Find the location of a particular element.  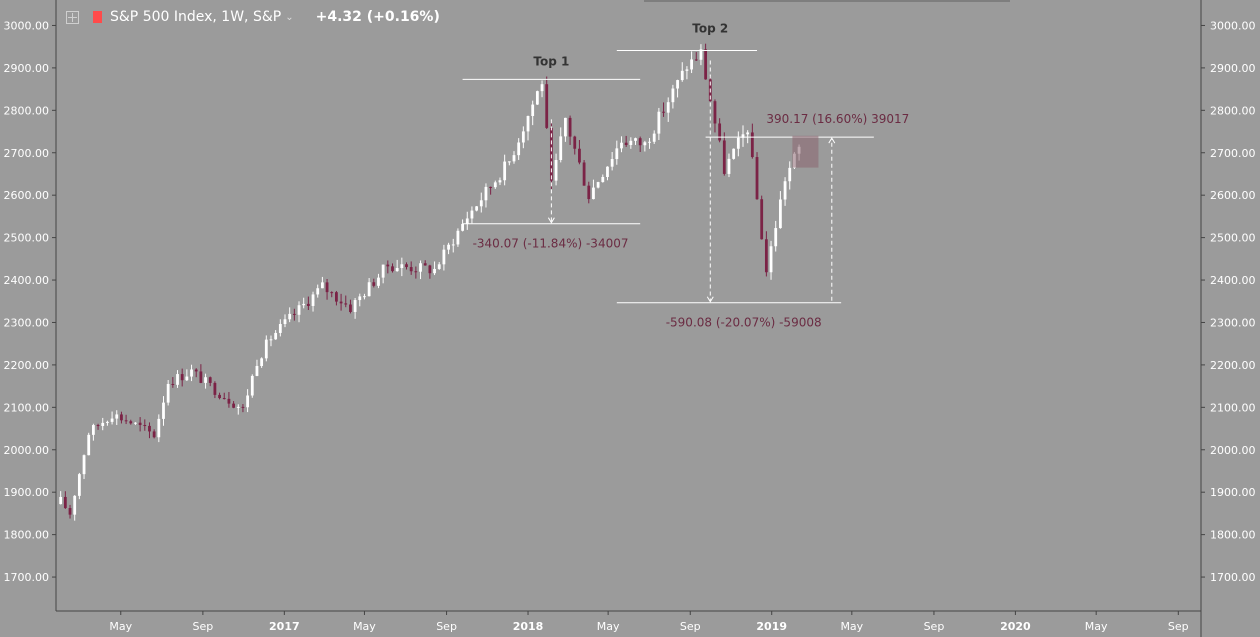

y-tick-label-right: 2700.00 is located at coordinates (1233, 153).